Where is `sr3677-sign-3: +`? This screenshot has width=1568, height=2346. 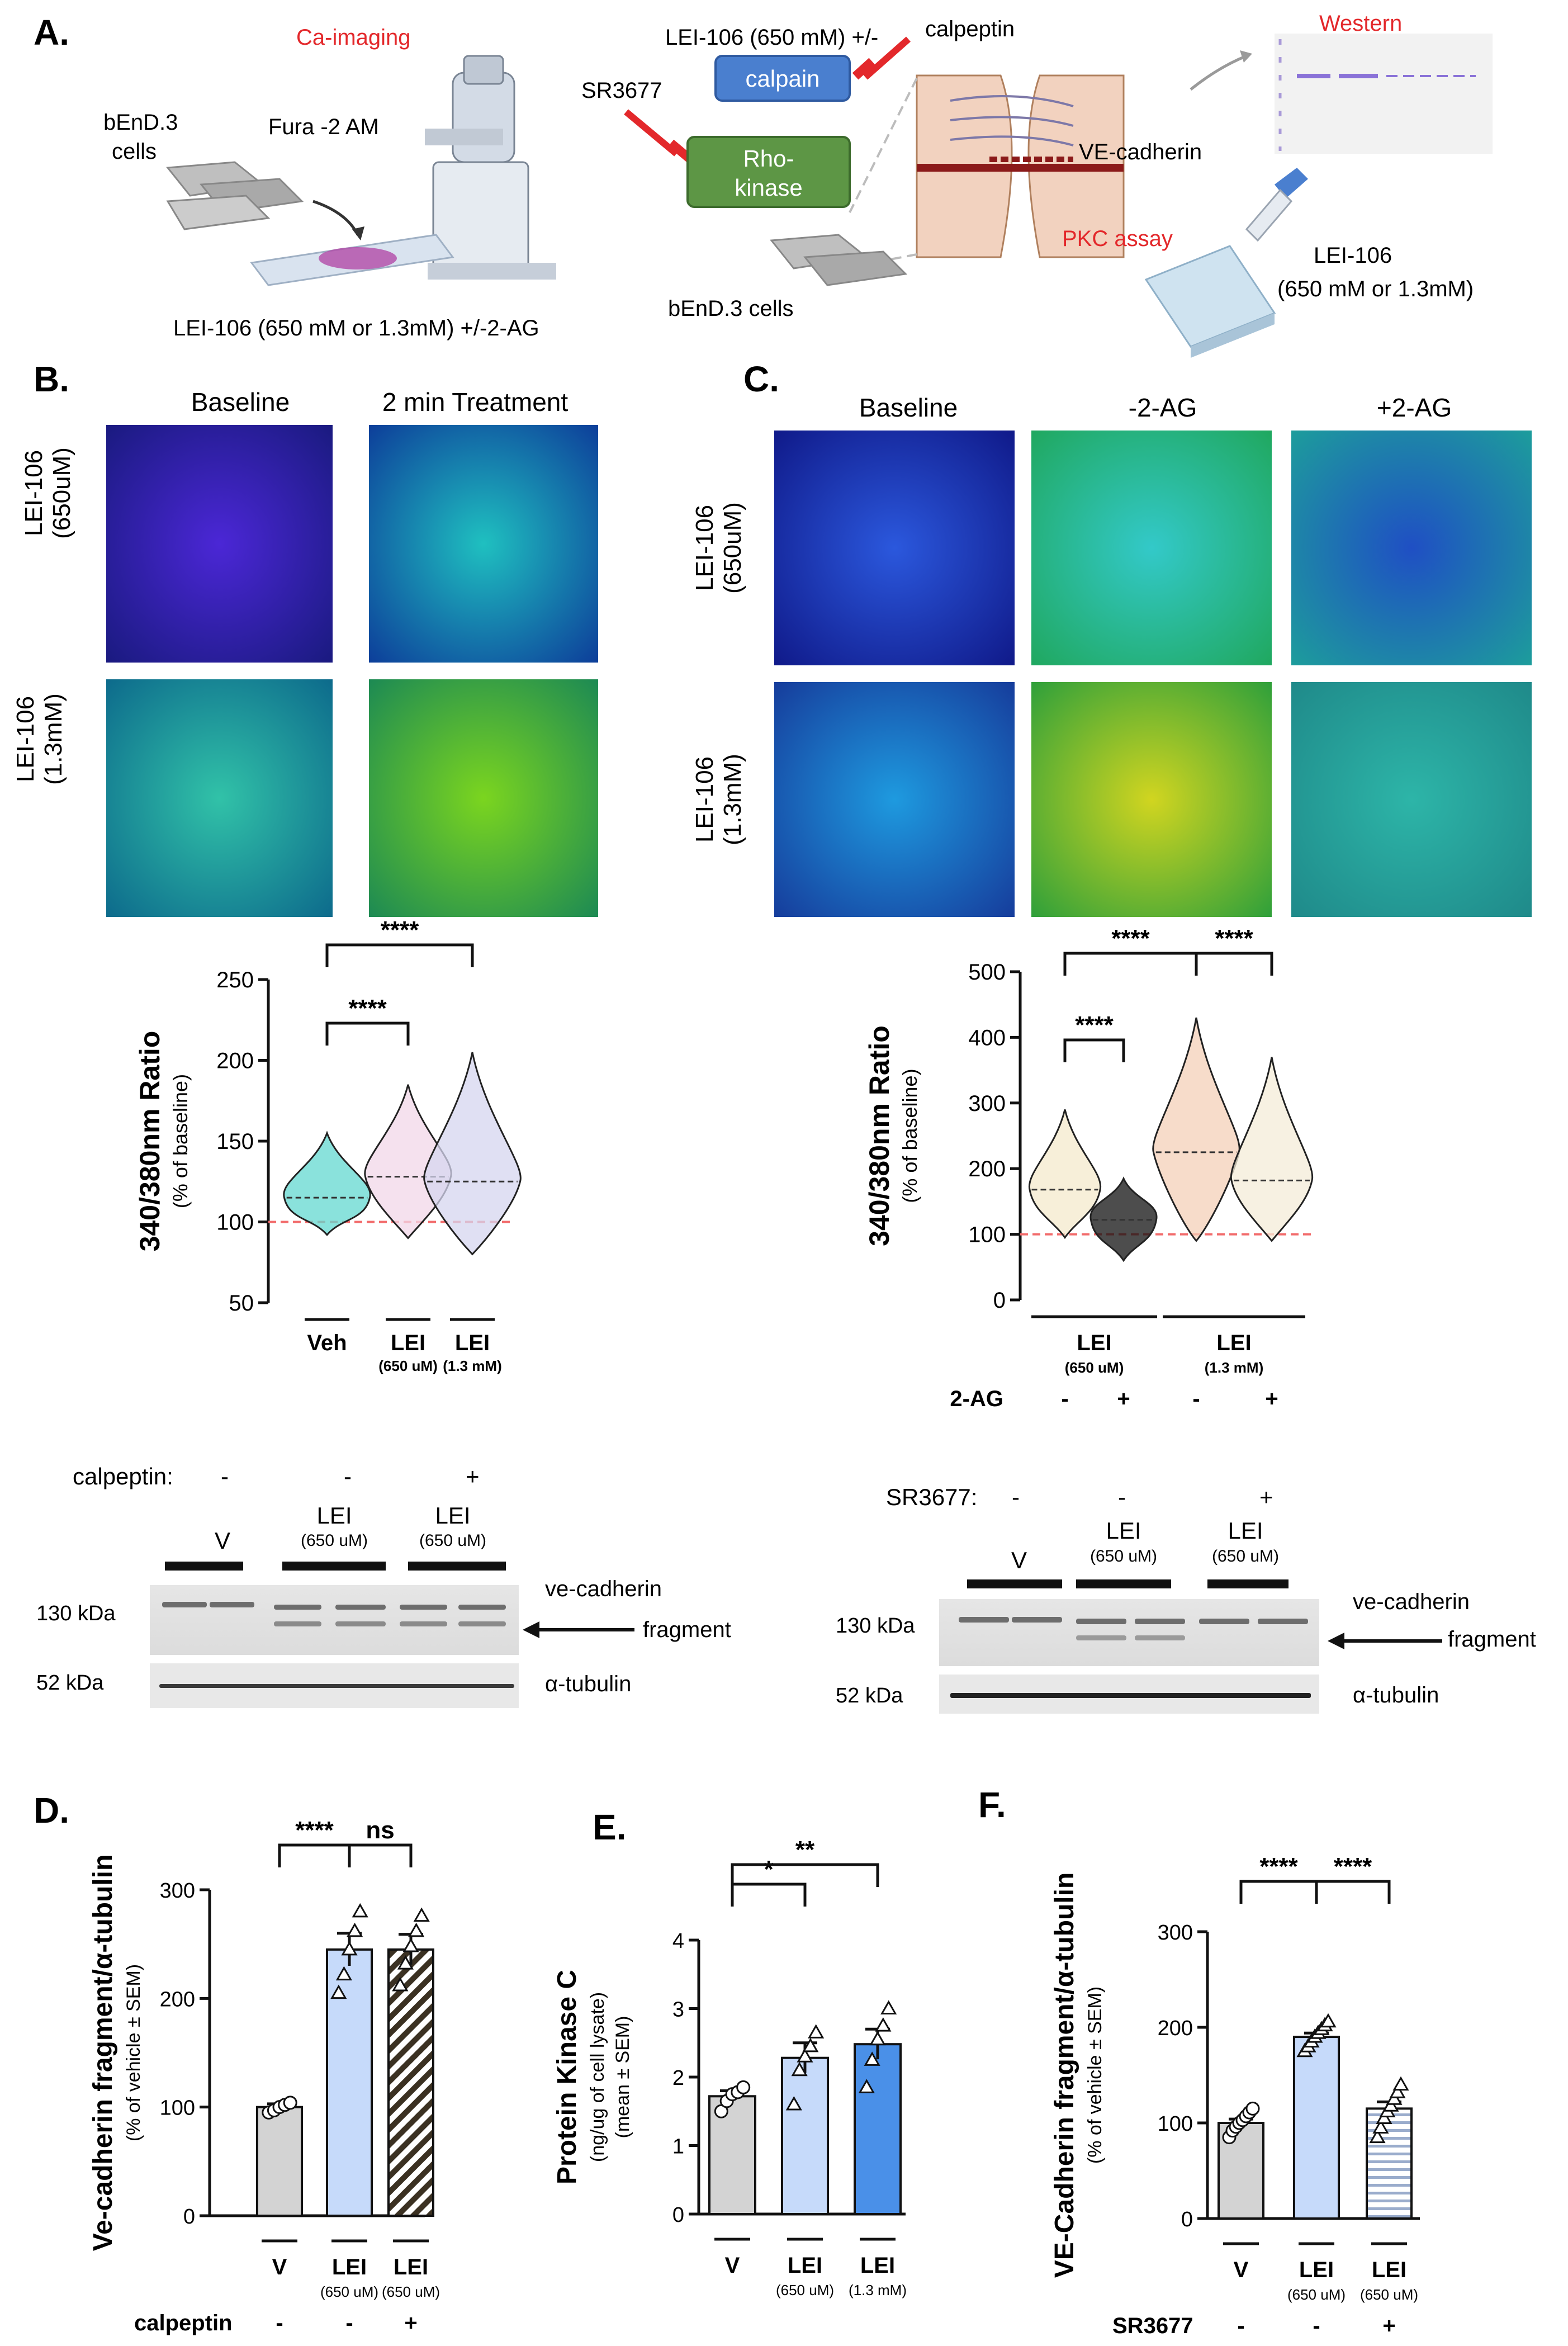 sr3677-sign-3: + is located at coordinates (1266, 1497).